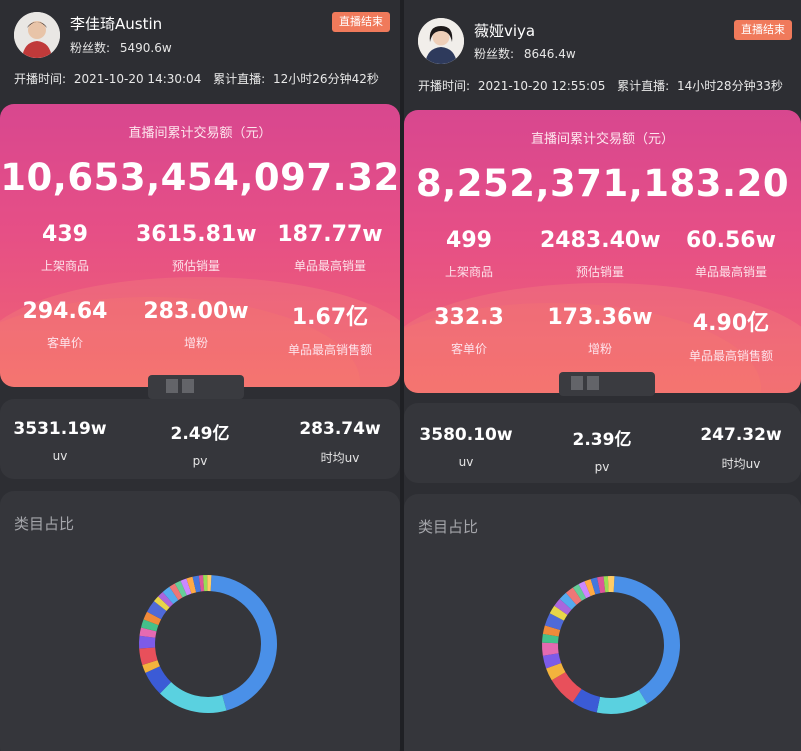  What do you see at coordinates (40, 79) in the screenshot?
I see `start-time-label: 开播时间:` at bounding box center [40, 79].